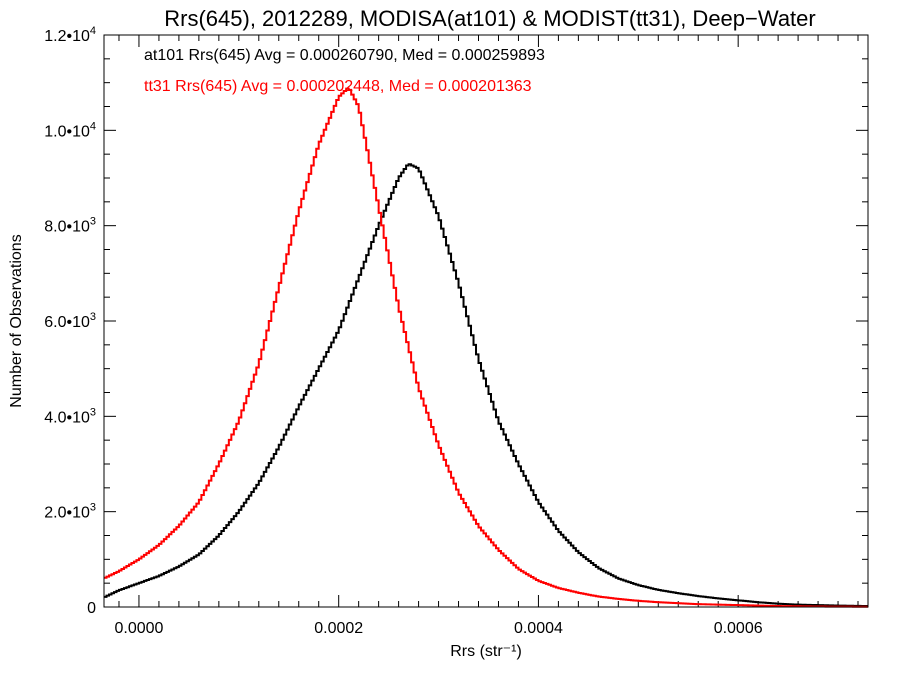 This screenshot has height=675, width=900. What do you see at coordinates (70, 416) in the screenshot?
I see `y-tick-label: 4.0•103` at bounding box center [70, 416].